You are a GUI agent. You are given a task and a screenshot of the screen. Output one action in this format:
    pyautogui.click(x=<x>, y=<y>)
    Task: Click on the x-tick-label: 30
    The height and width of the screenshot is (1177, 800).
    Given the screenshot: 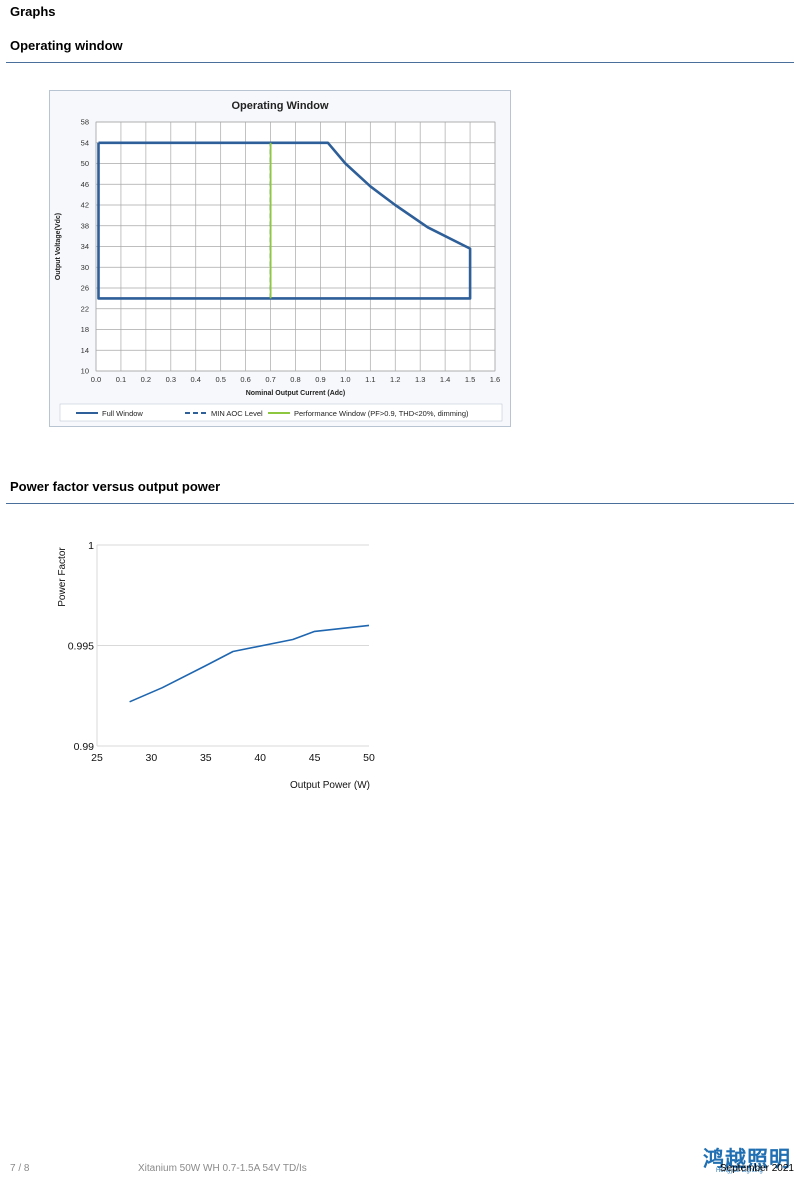 What is the action you would take?
    pyautogui.click(x=152, y=758)
    